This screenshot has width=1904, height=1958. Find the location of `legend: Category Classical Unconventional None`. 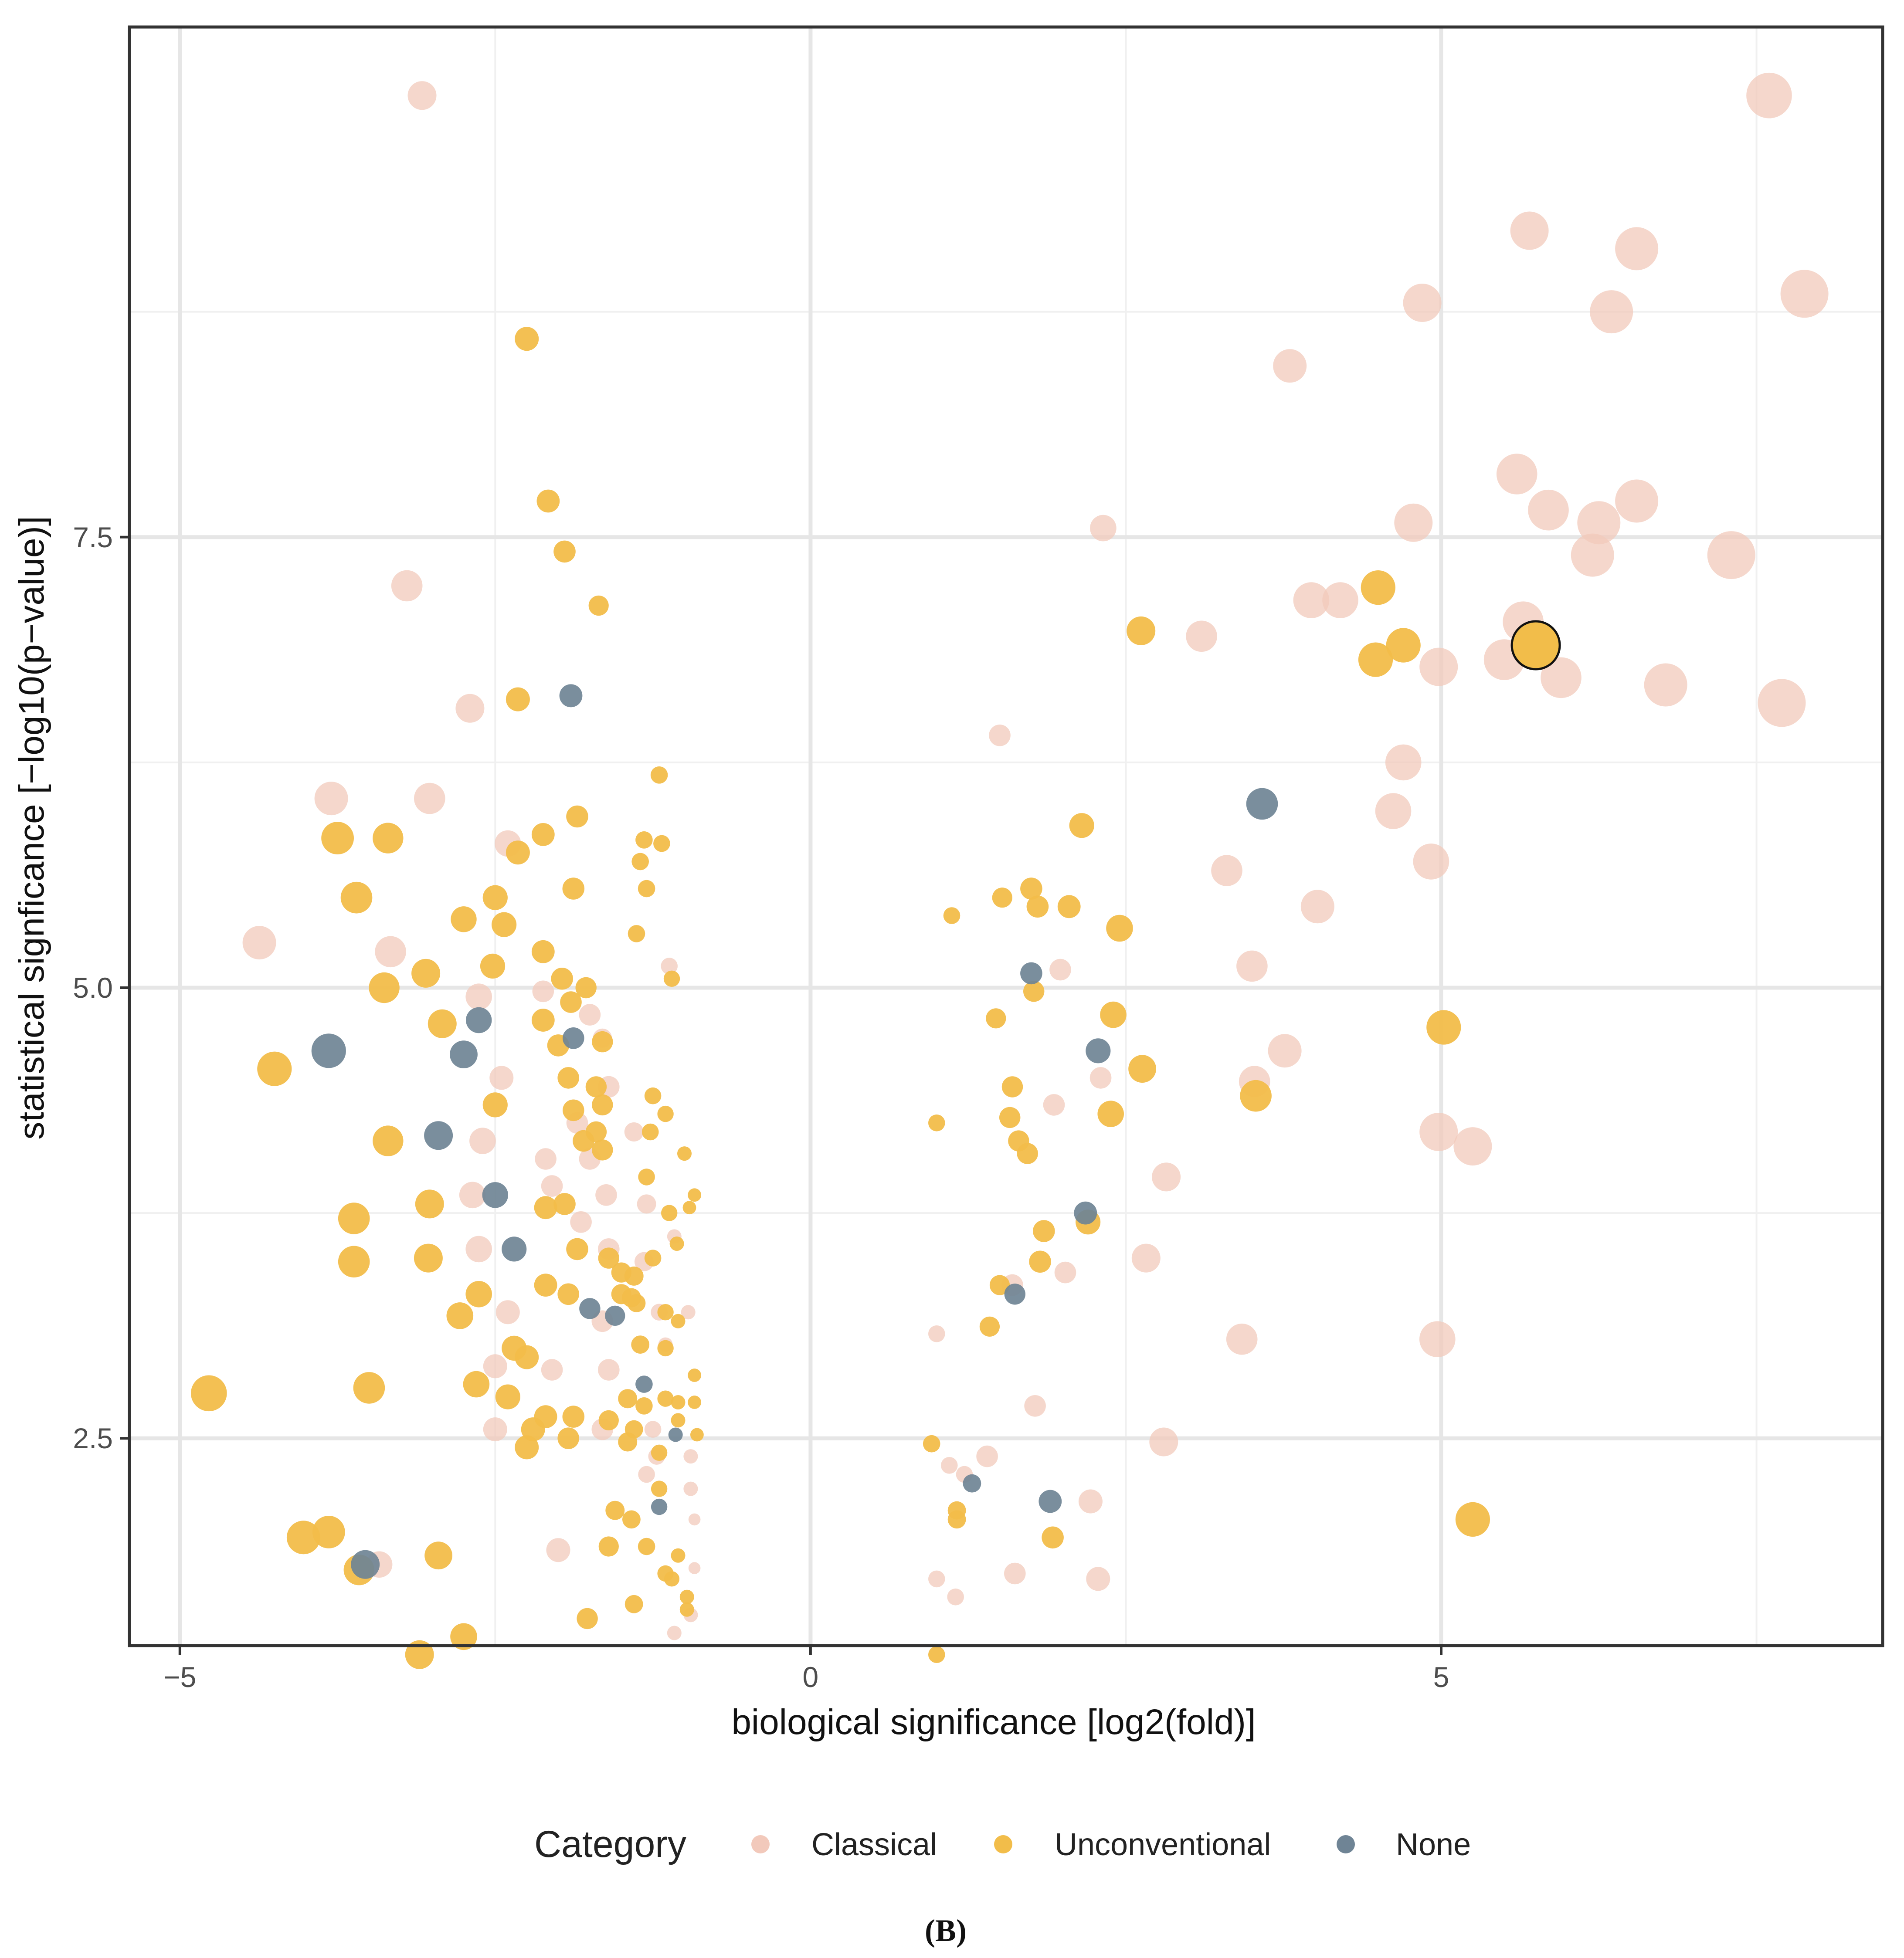

legend: Category Classical Unconventional None is located at coordinates (1002, 1844).